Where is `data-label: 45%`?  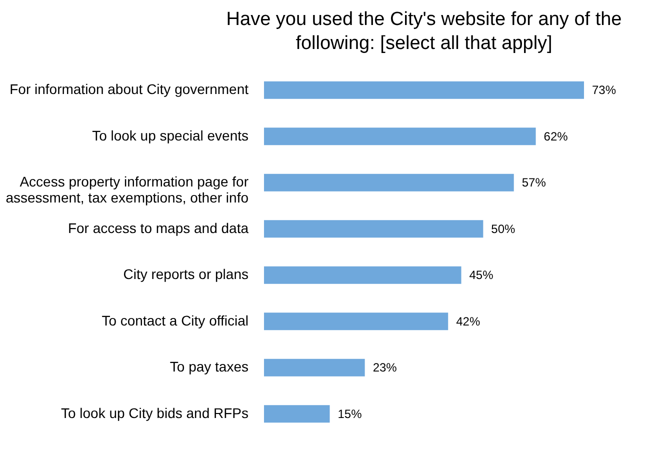 data-label: 45% is located at coordinates (481, 275).